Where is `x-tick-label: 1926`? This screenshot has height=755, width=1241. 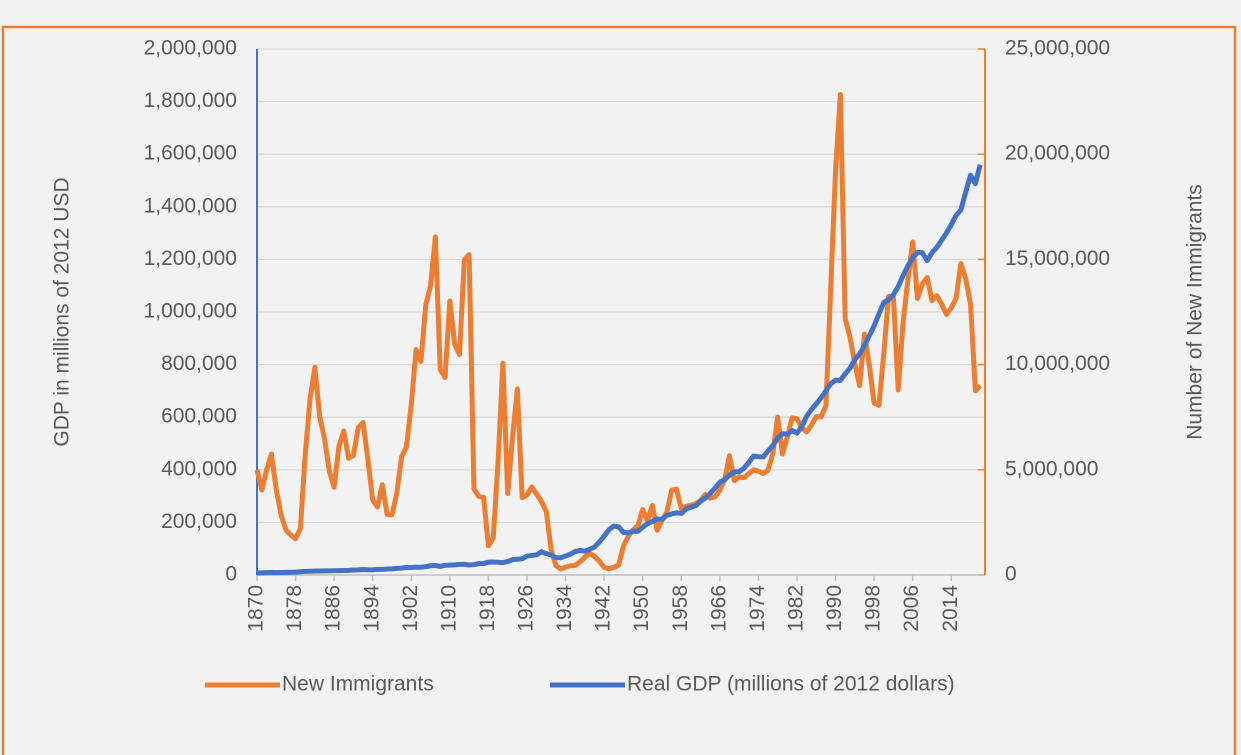 x-tick-label: 1926 is located at coordinates (526, 608).